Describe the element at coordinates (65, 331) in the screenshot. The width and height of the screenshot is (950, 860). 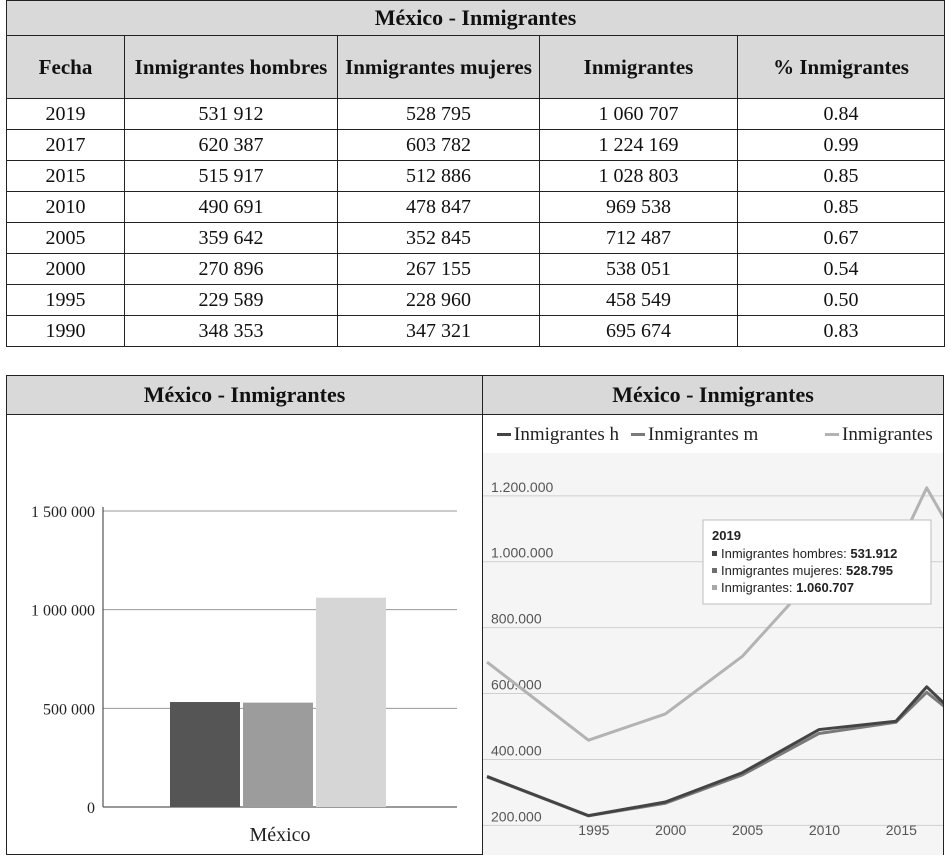
I see `table-cell: 1990` at that location.